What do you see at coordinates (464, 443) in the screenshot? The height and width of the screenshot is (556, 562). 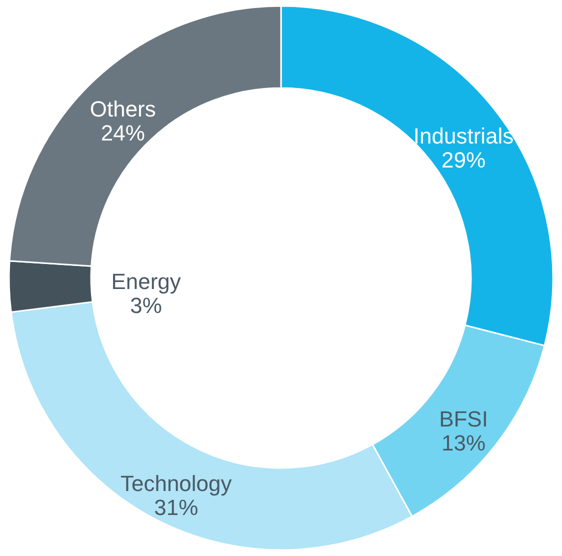 I see `data-label: 13%` at bounding box center [464, 443].